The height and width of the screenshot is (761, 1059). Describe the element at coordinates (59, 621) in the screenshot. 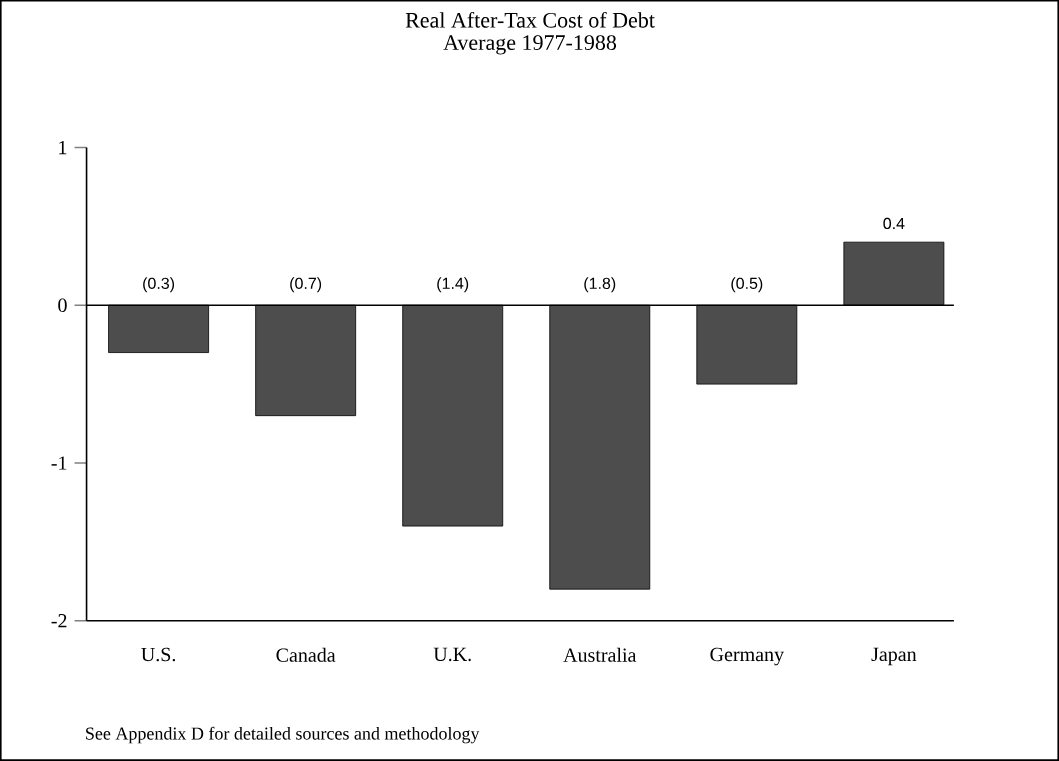

I see `y-tick-label: -2` at that location.